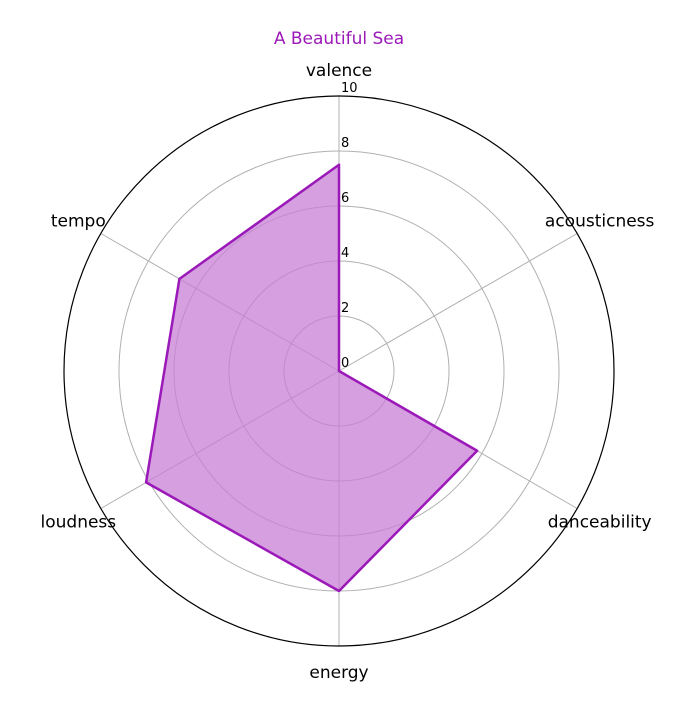  Describe the element at coordinates (345, 308) in the screenshot. I see `tick-label-2: 2` at that location.